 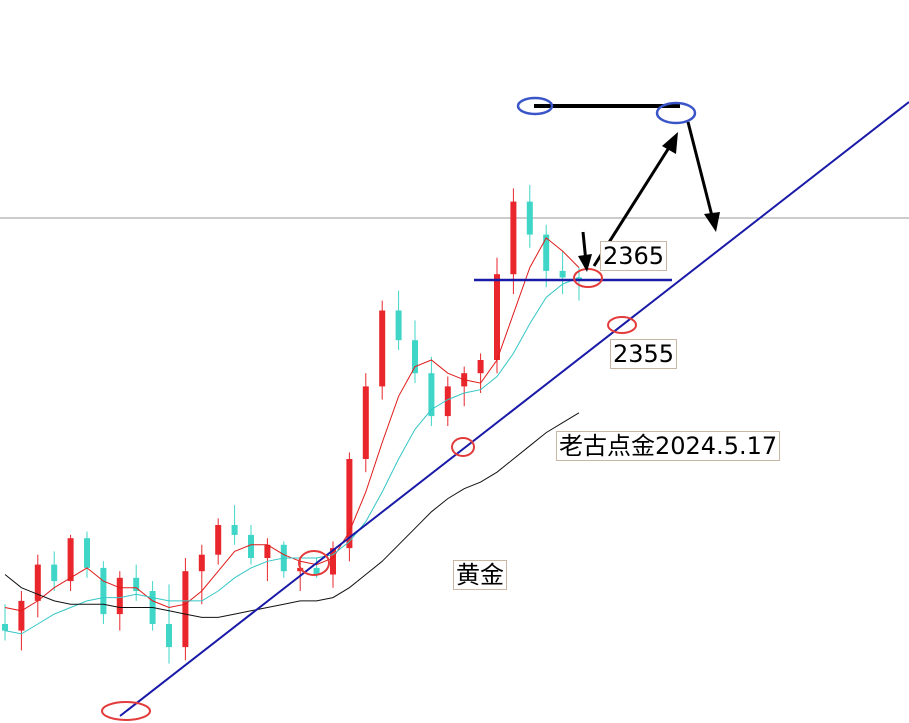 What do you see at coordinates (535, 106) in the screenshot?
I see `circle-top-left` at bounding box center [535, 106].